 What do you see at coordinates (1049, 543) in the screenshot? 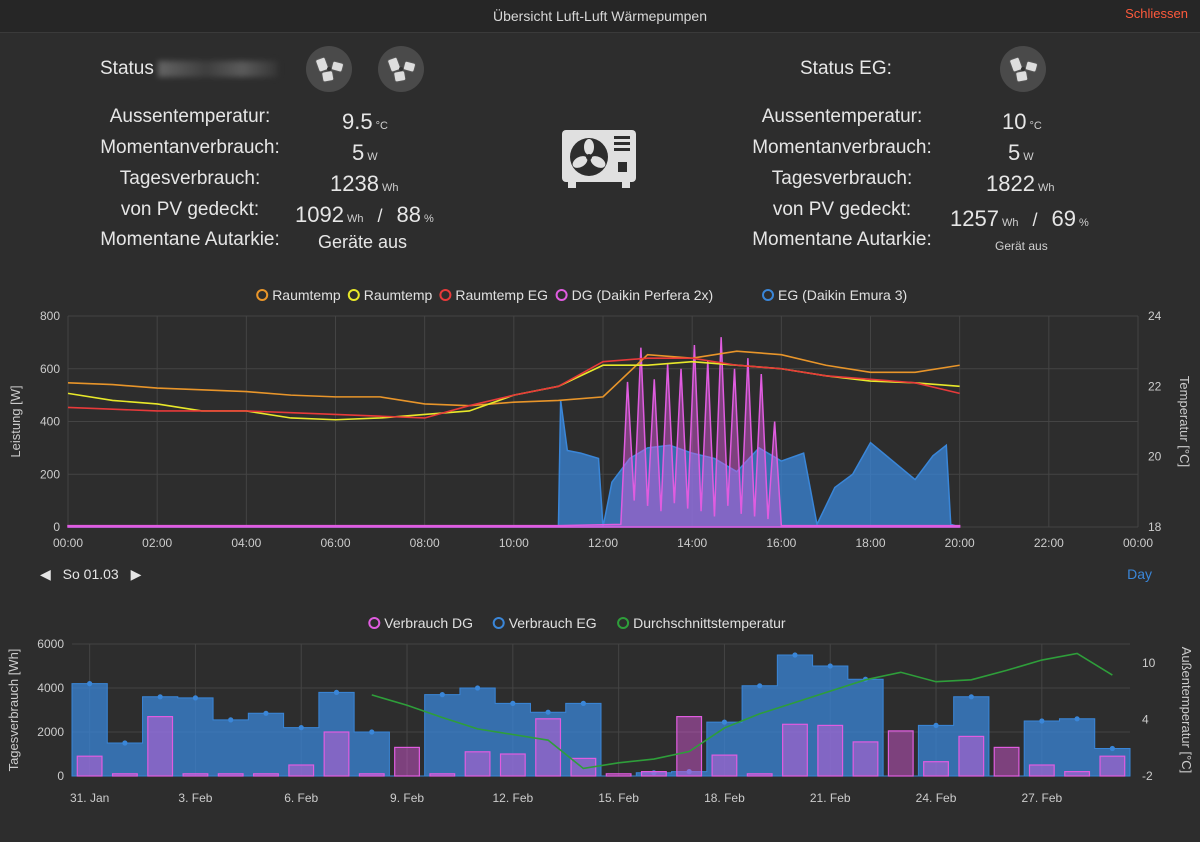
I see `x-tick-label: 22:00` at bounding box center [1049, 543].